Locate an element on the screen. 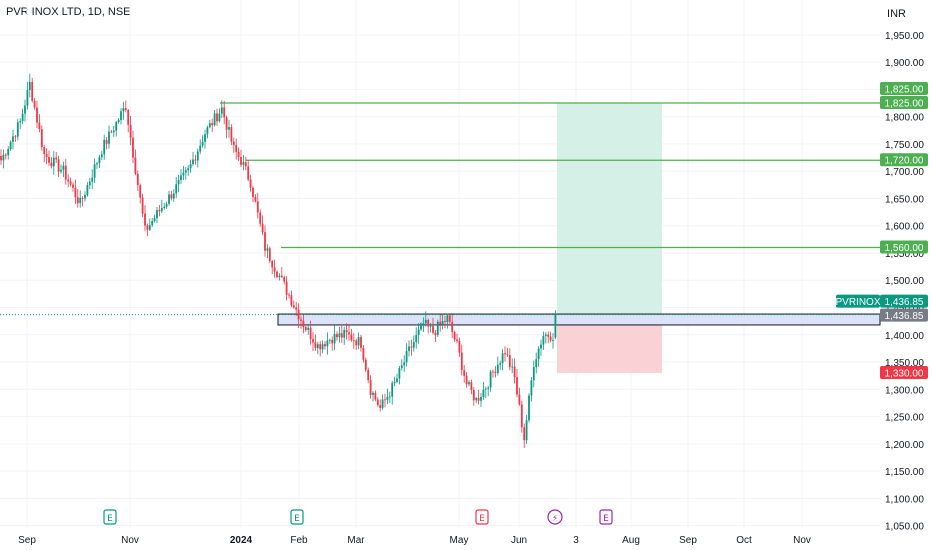 The height and width of the screenshot is (550, 932). last-price-tag-box is located at coordinates (904, 301).